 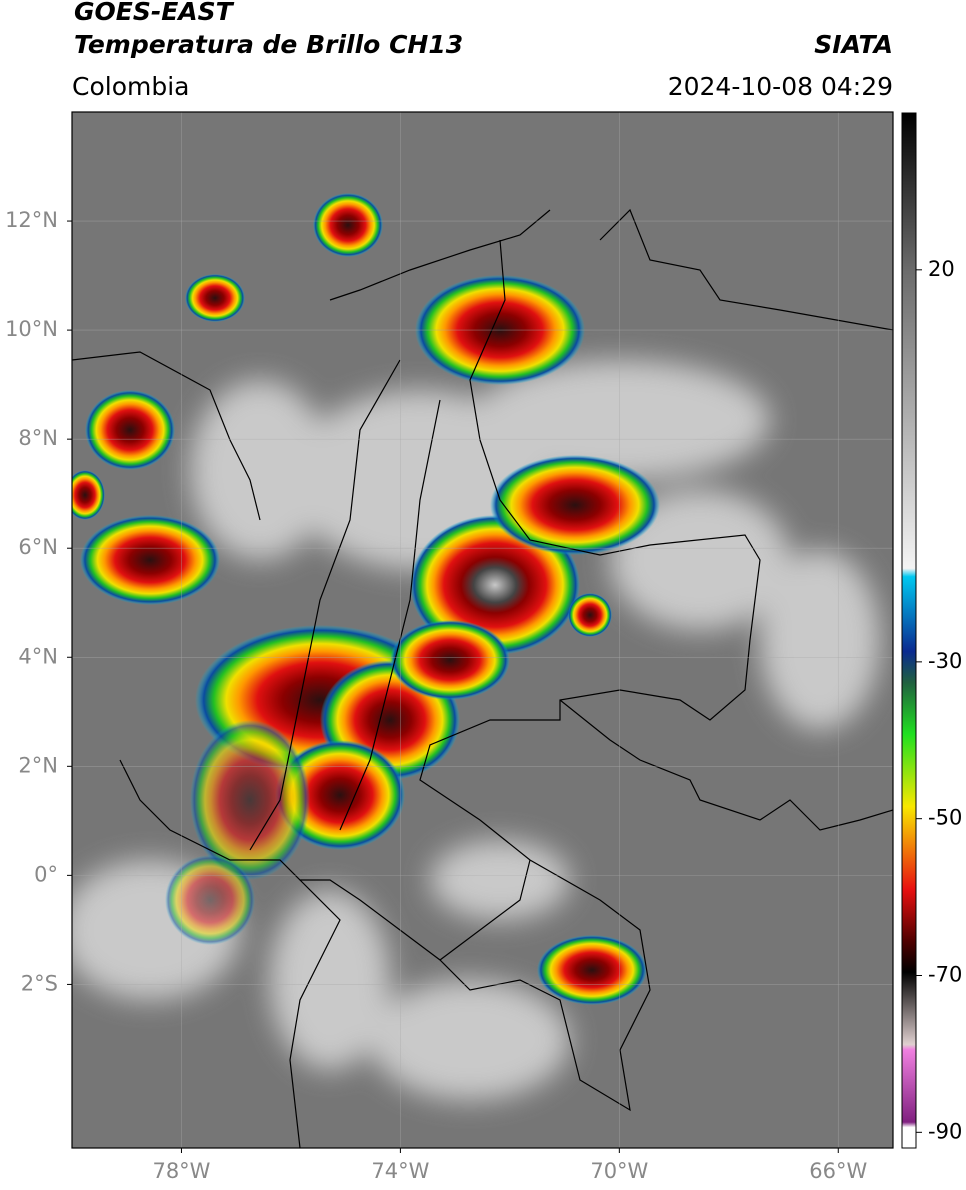 I want to click on x-tick-label: 78°W, so click(x=181, y=1171).